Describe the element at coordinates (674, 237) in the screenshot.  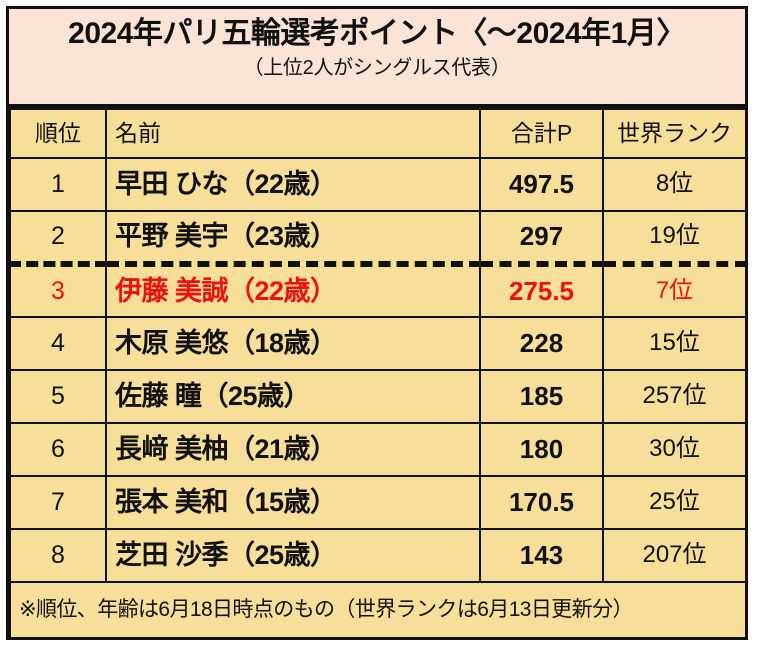
I see `cell-world-rank: 19位` at that location.